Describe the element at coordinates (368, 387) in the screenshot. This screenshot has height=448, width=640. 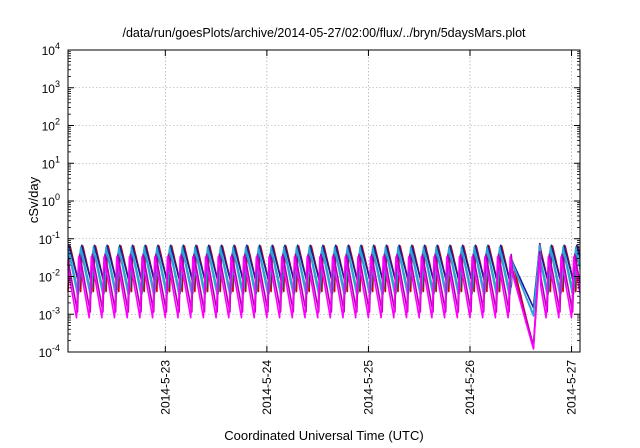
I see `x-tick-label: 2014-5-25` at that location.